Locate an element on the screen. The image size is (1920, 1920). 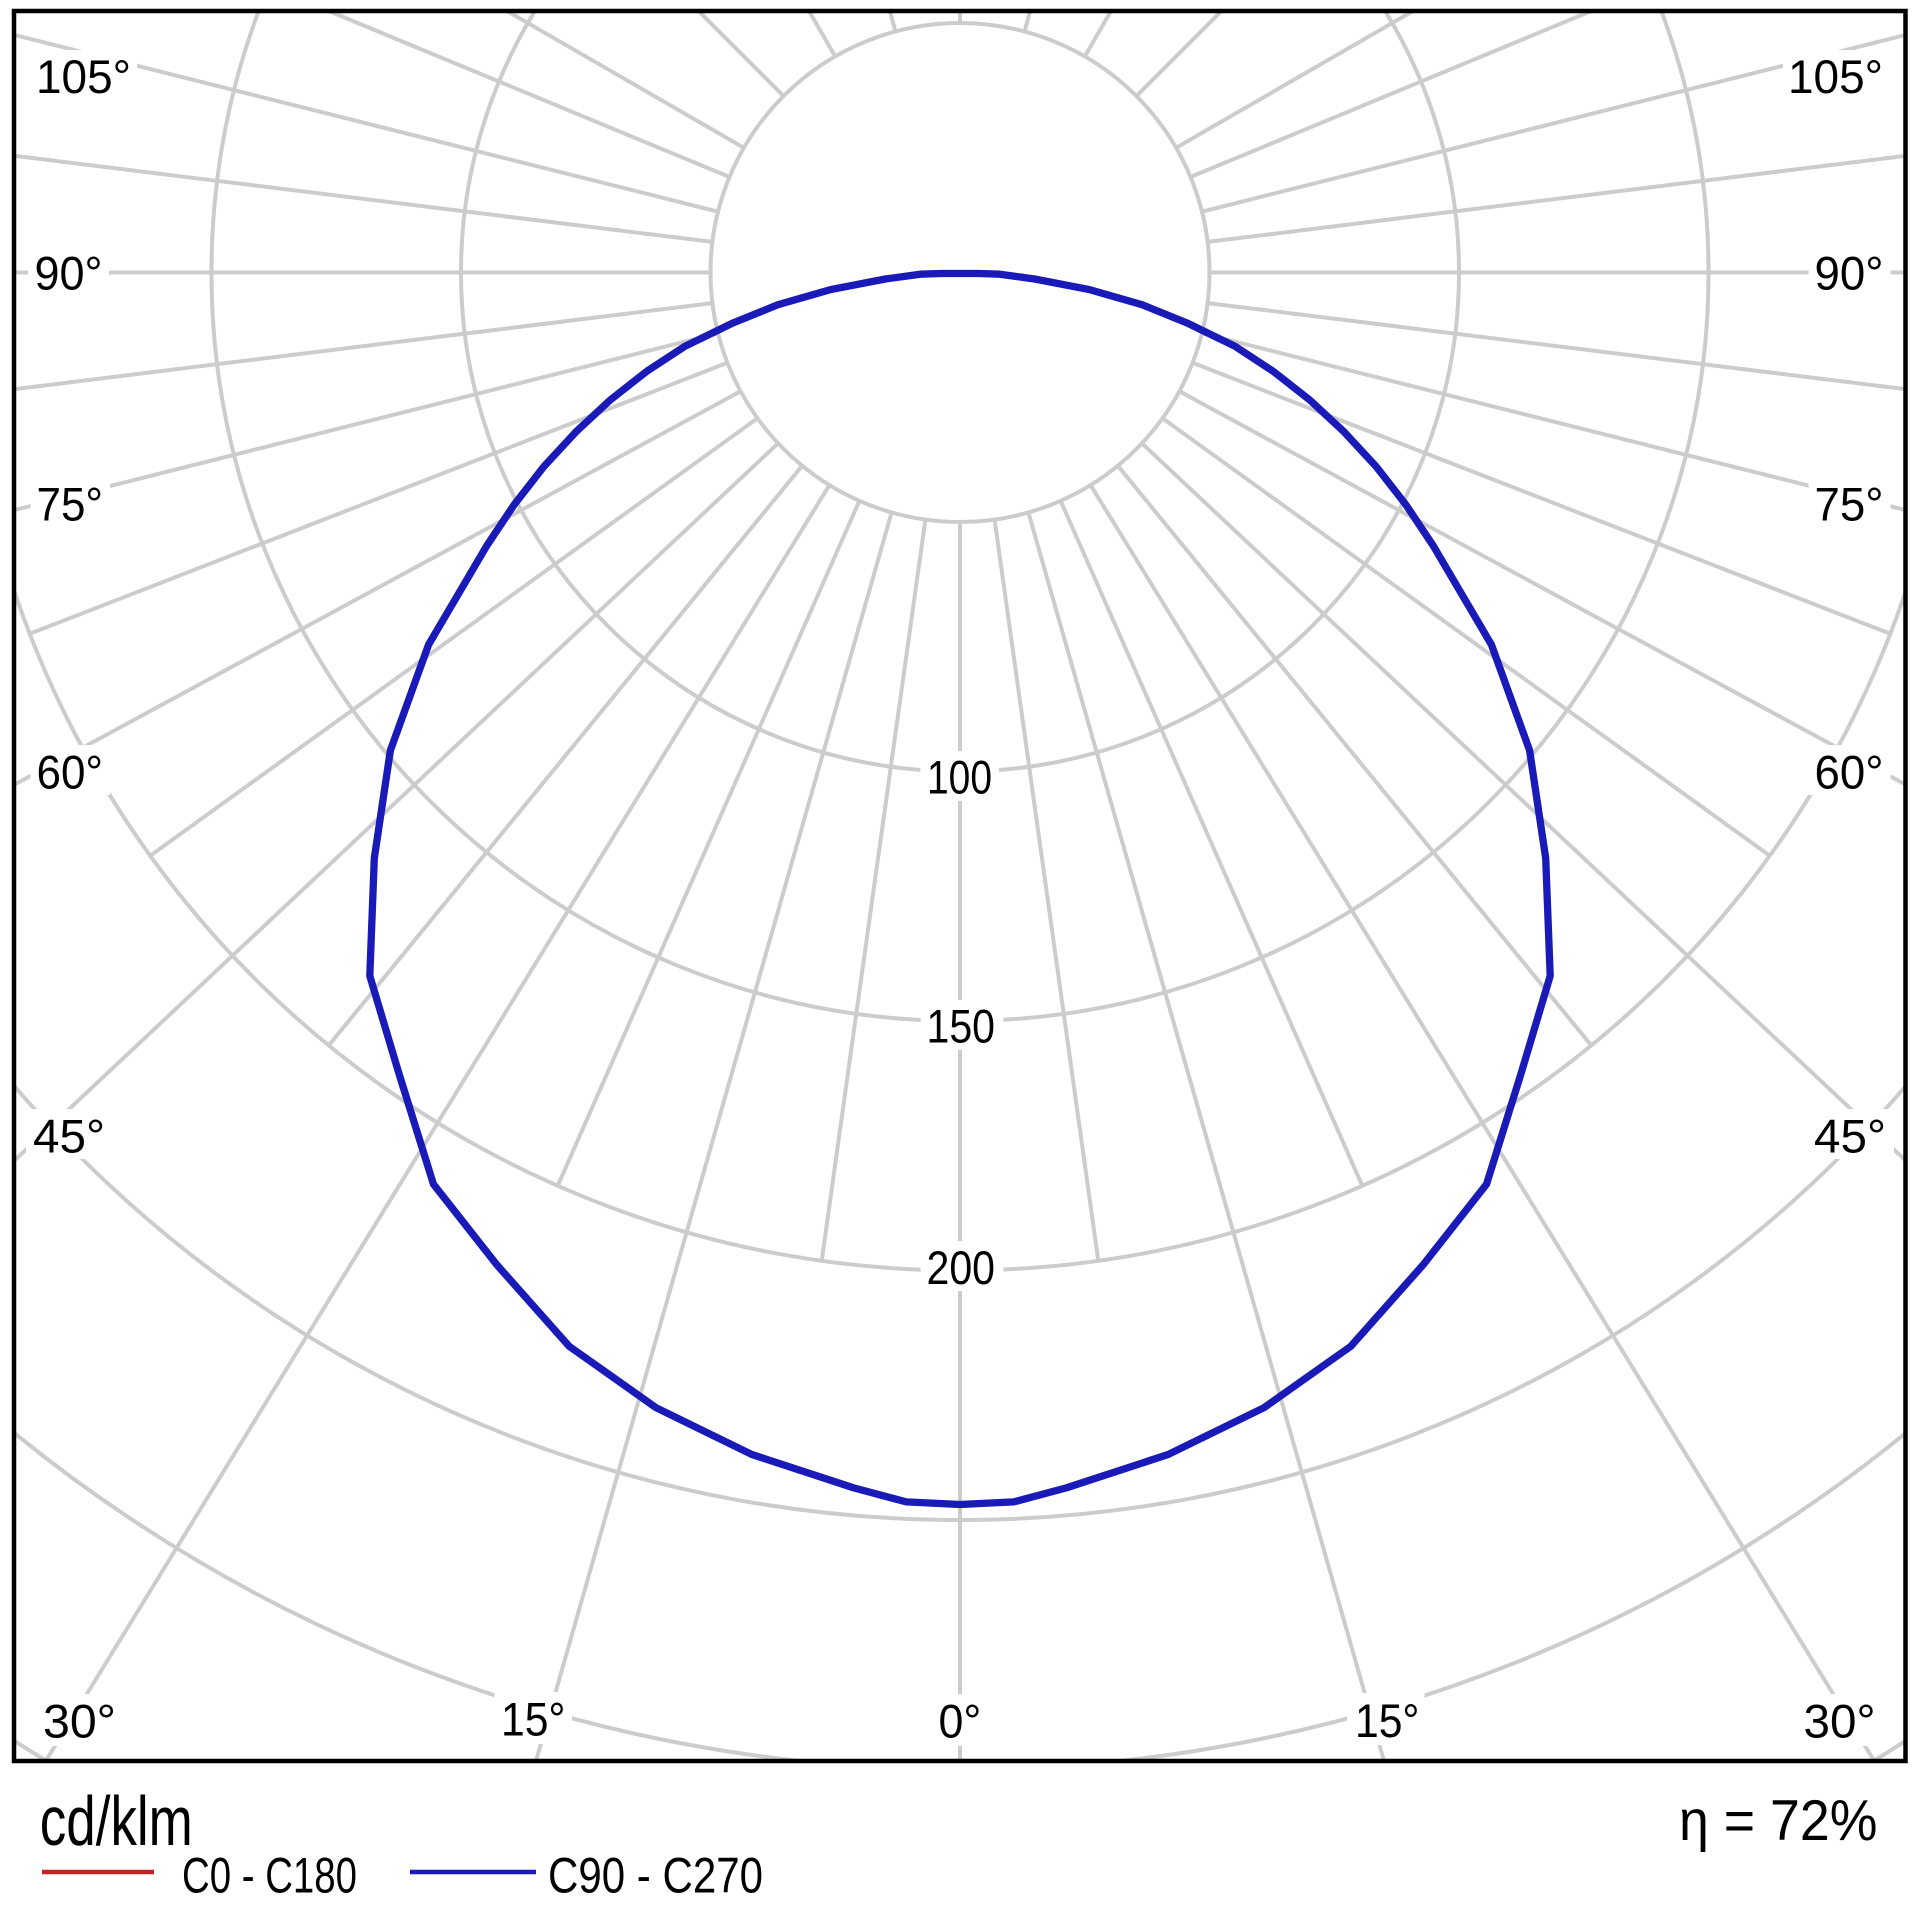
svg-text: C0 - C180 is located at coordinates (269, 1876).